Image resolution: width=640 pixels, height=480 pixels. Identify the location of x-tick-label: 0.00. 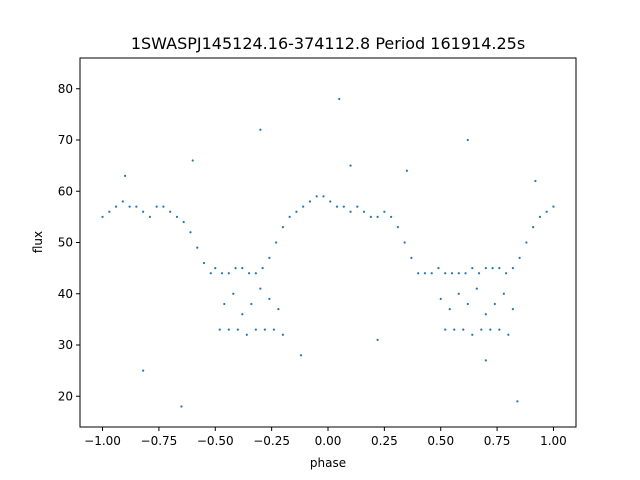
(328, 441).